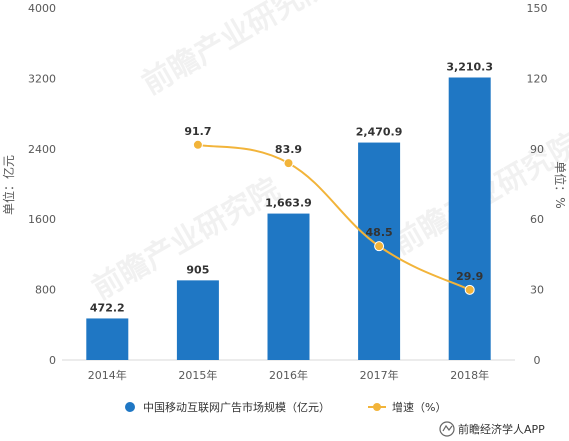 The image size is (569, 441). Describe the element at coordinates (42, 219) in the screenshot. I see `y-tick-label: 1600` at that location.